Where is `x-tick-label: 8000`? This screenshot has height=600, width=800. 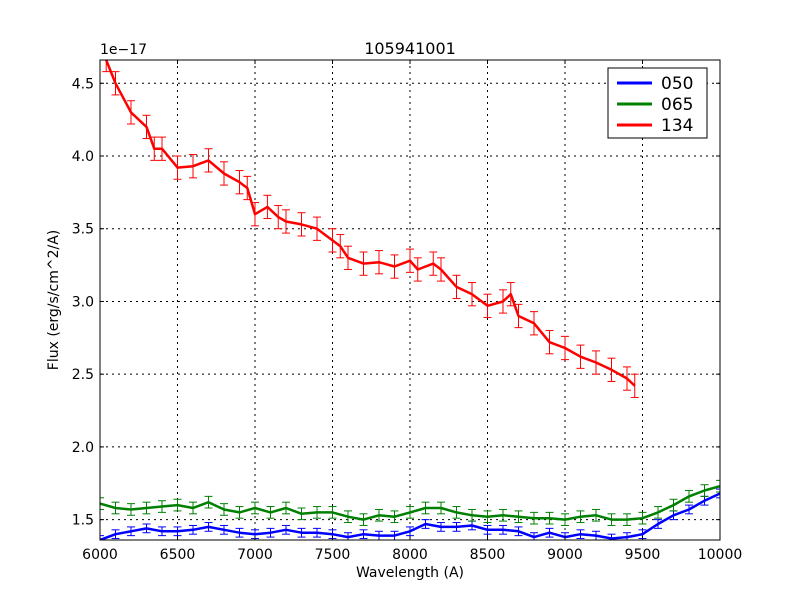
x-tick-label: 8000 is located at coordinates (410, 555).